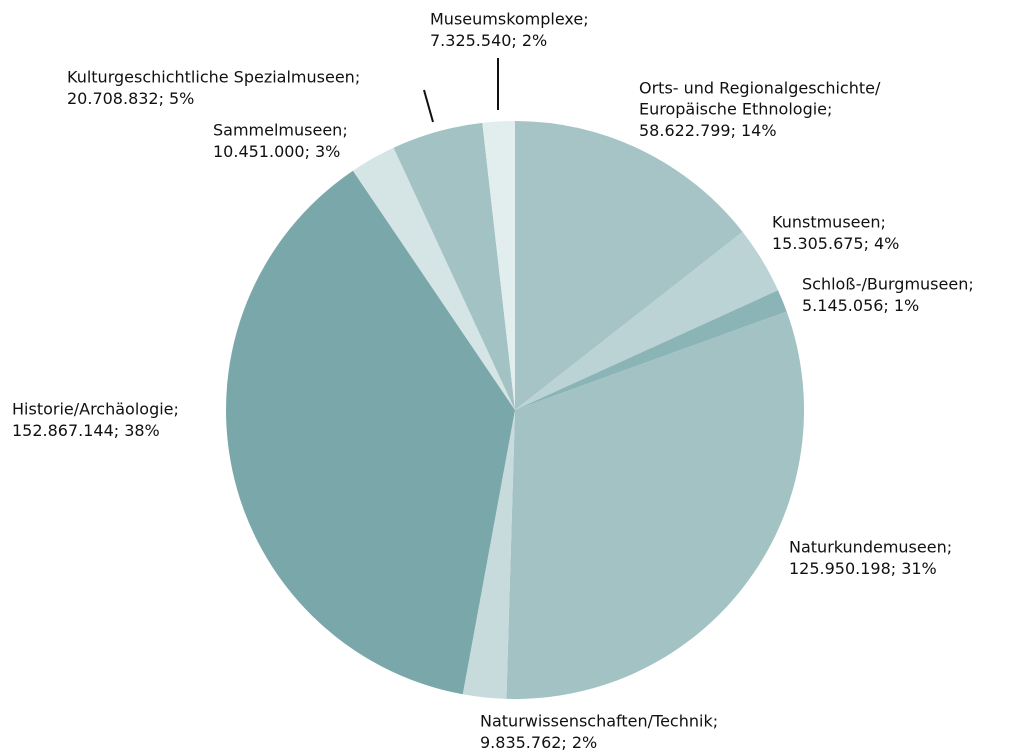  What do you see at coordinates (509, 19) in the screenshot?
I see `slice-label: Museumskomplexe;` at bounding box center [509, 19].